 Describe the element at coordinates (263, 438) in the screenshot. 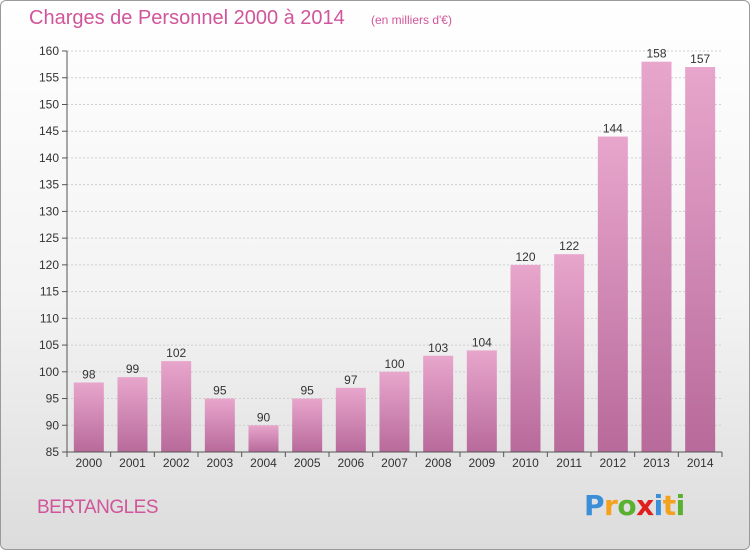

I see `bar-2004` at that location.